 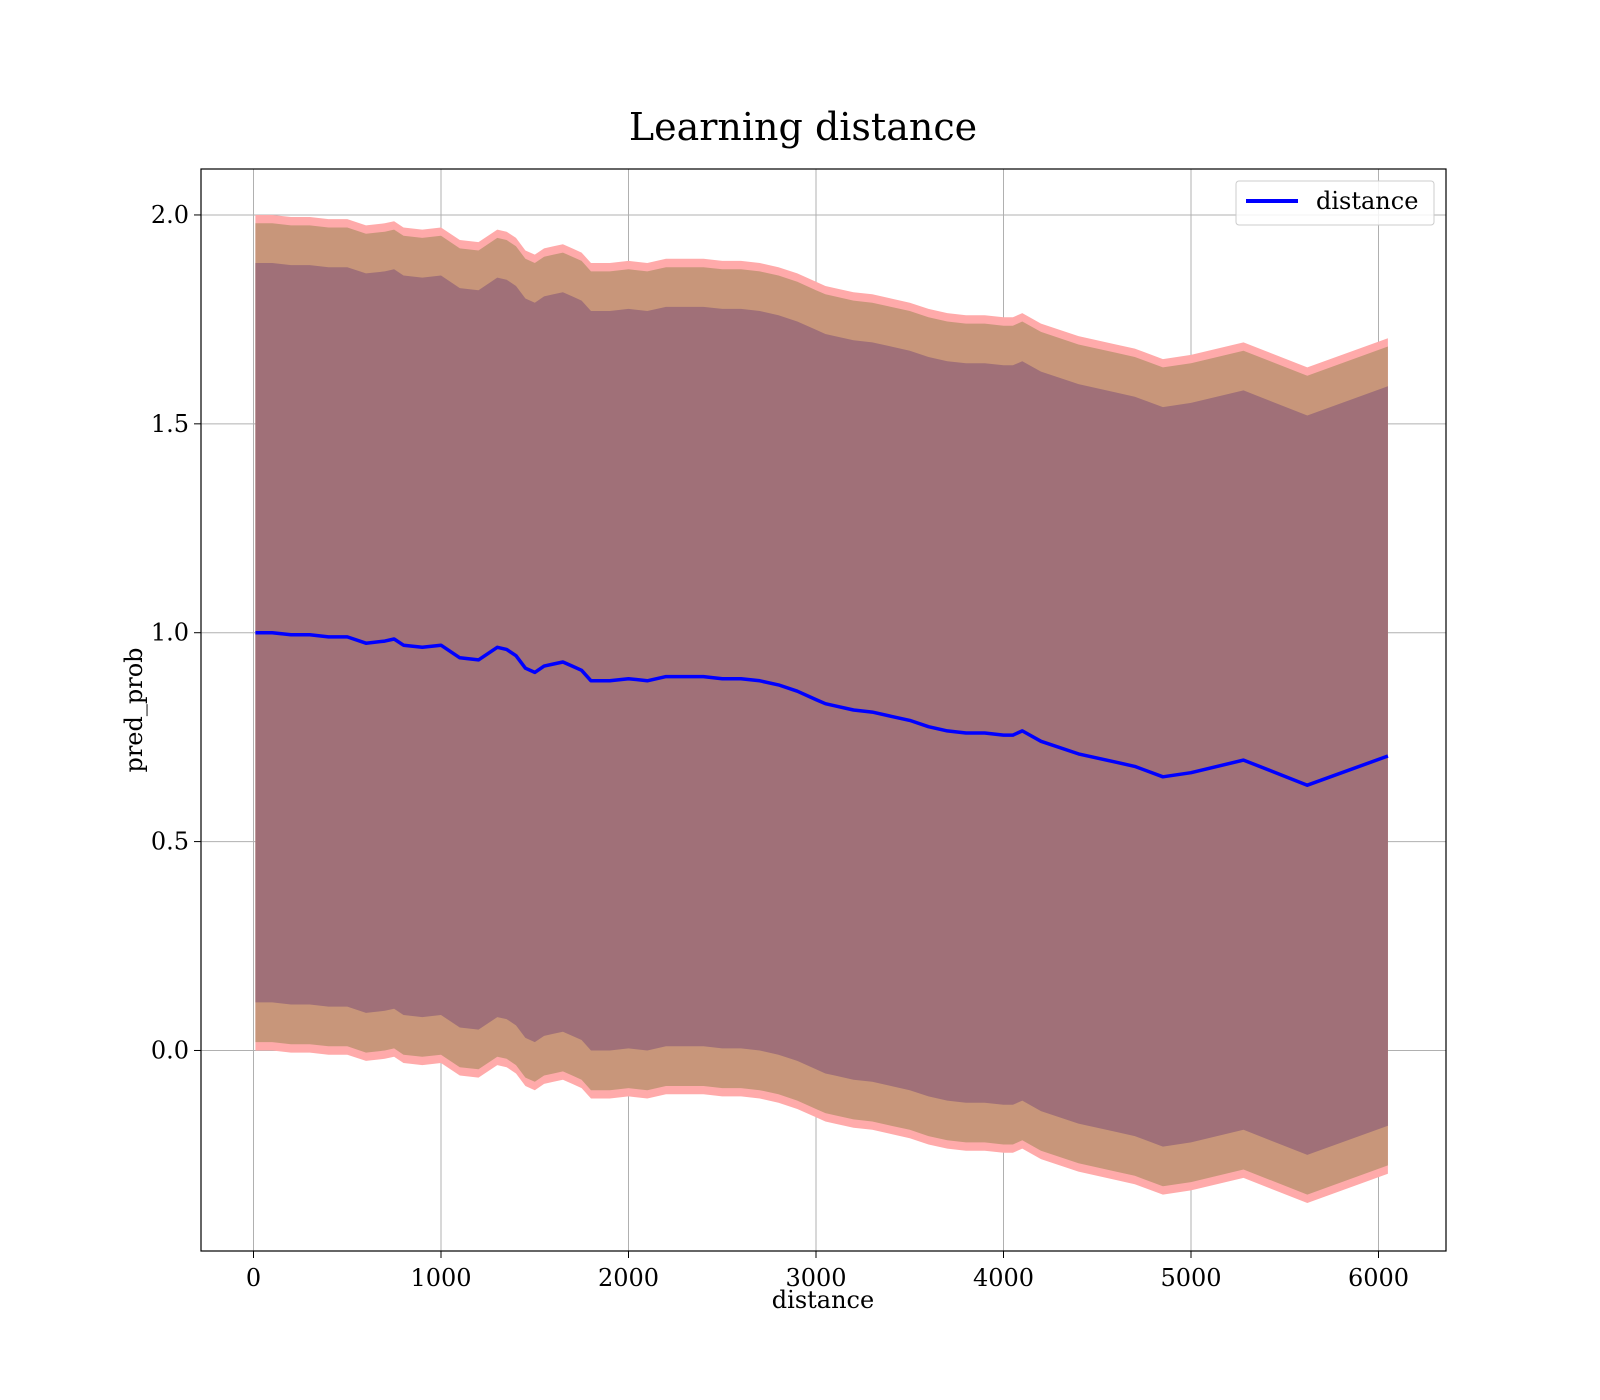 What do you see at coordinates (170, 633) in the screenshot?
I see `y-tick-label-2: 1.0` at bounding box center [170, 633].